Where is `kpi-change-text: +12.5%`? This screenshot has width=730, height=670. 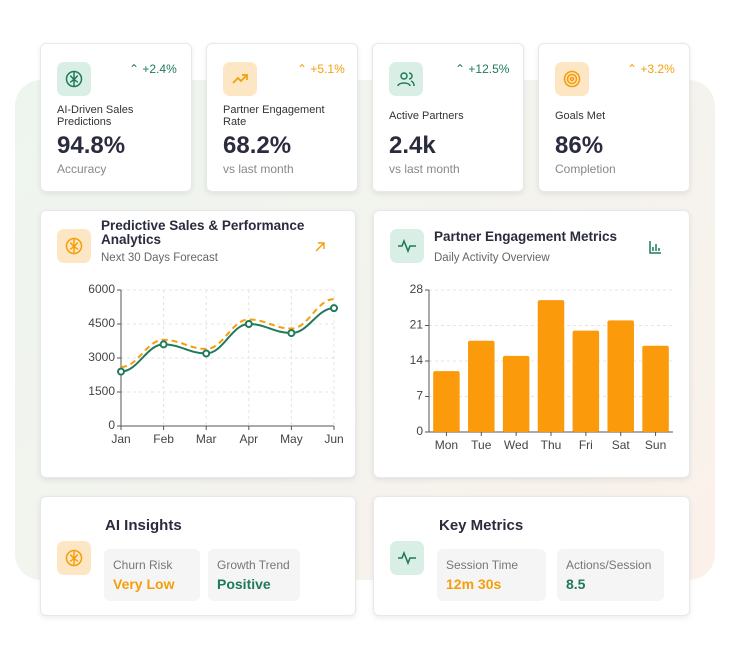
kpi-change-text: +12.5% is located at coordinates (489, 69).